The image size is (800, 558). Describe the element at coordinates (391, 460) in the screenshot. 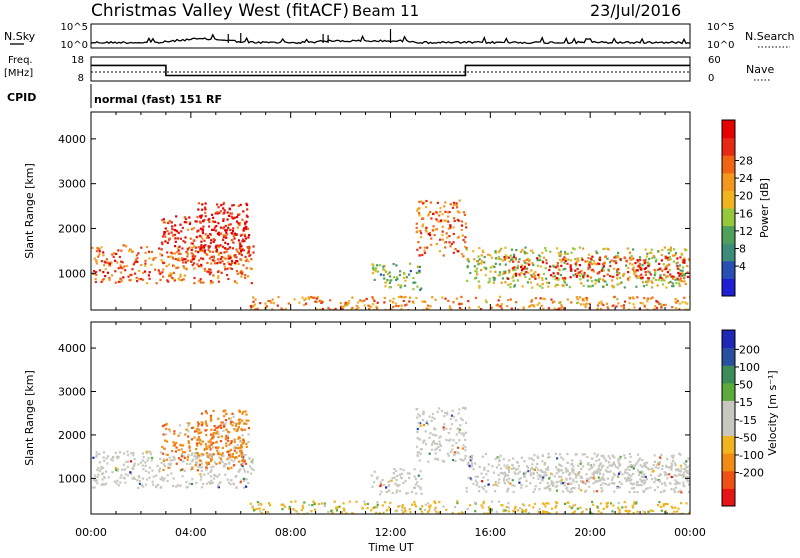

I see `velocity-heatmap` at that location.